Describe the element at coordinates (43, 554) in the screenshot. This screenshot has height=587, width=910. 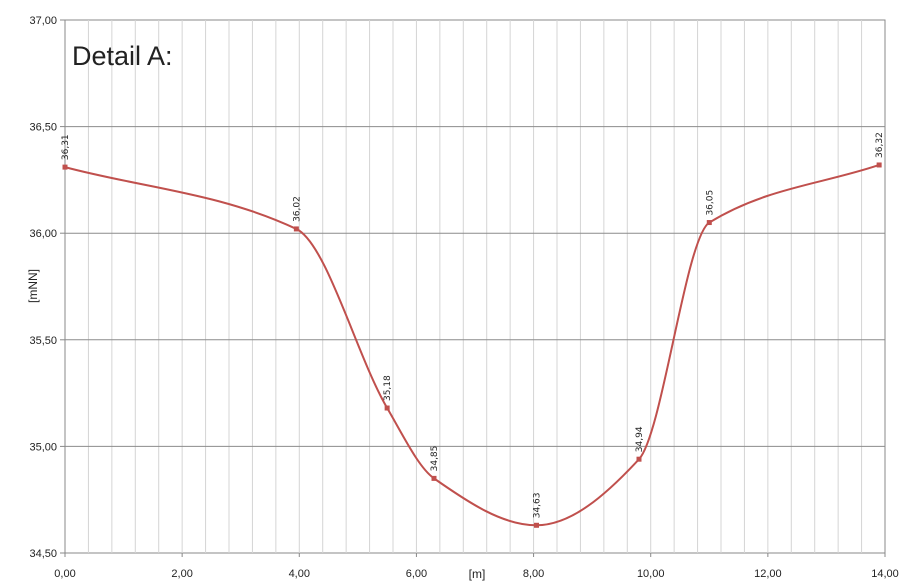
I see `y-tick-label: 34,50` at that location.